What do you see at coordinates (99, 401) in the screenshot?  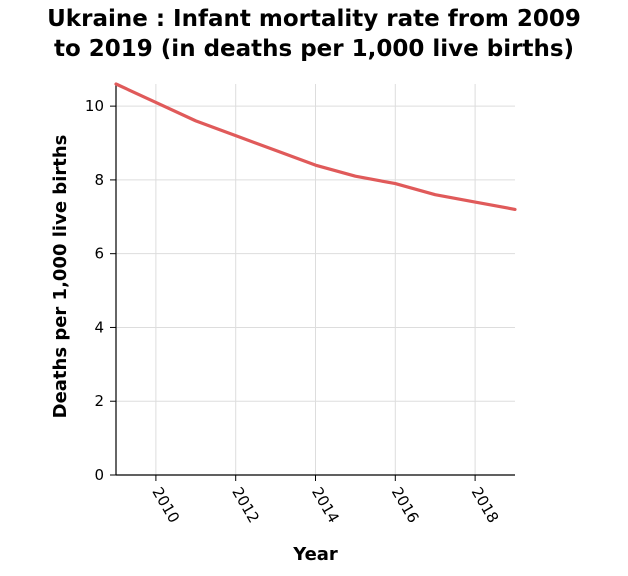 I see `y-tick-label: 2` at bounding box center [99, 401].